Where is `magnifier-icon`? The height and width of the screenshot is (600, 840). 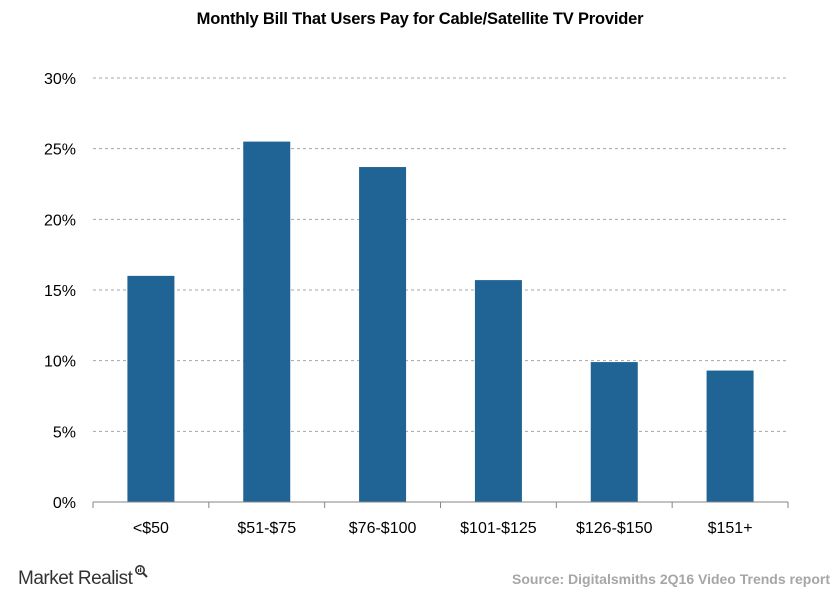 magnifier-icon is located at coordinates (141, 573).